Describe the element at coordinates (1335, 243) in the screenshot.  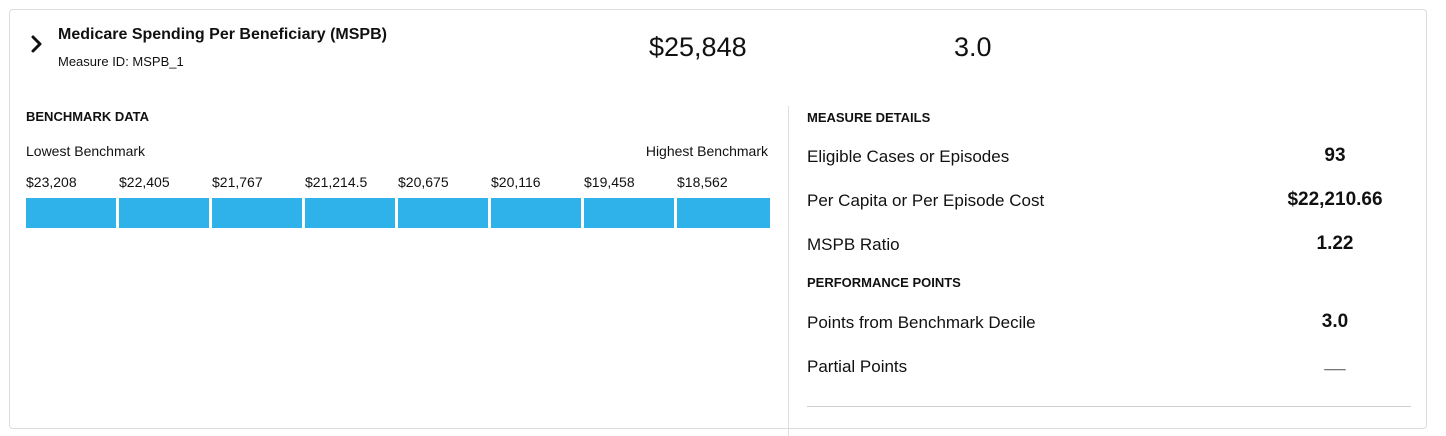
I see `detail-value-mspb-ratio: 1.22` at that location.